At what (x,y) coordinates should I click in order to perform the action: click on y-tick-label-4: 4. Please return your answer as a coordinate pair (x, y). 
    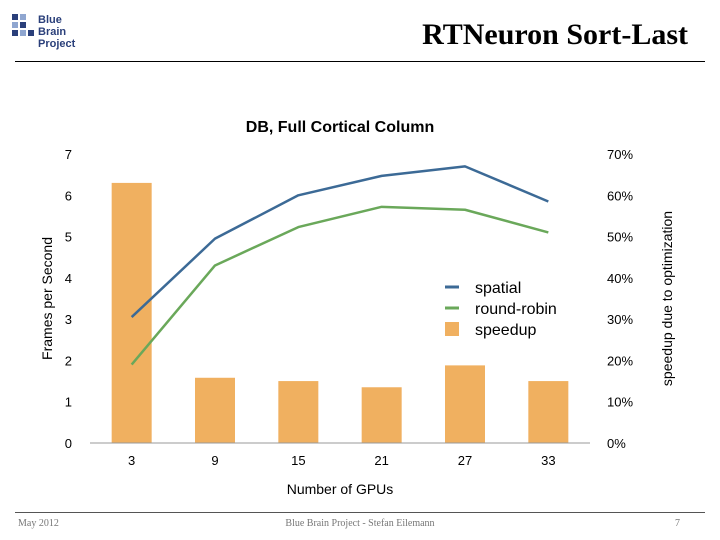
    Looking at the image, I should click on (68, 278).